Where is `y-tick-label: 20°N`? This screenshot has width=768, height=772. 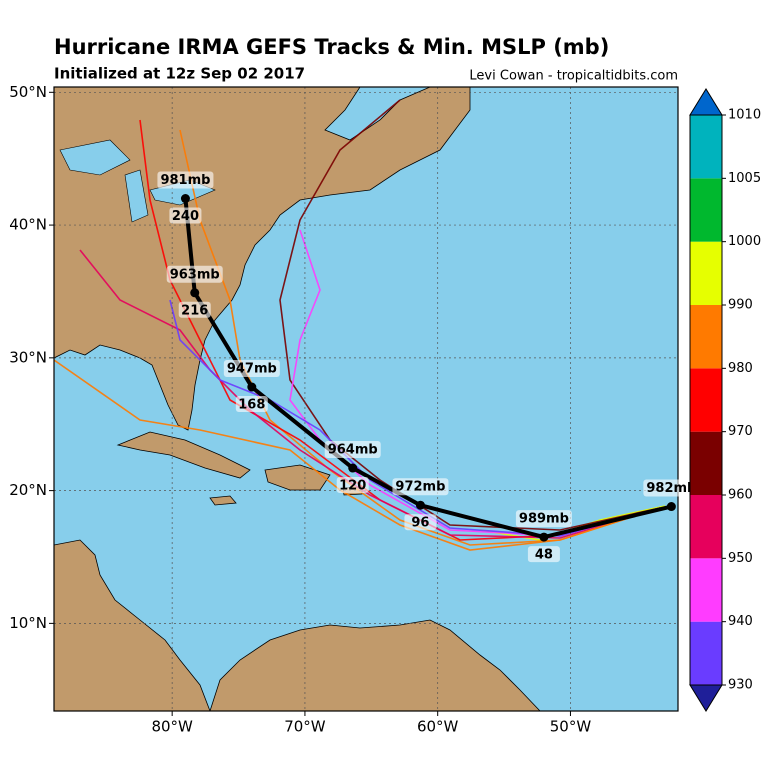 y-tick-label: 20°N is located at coordinates (28, 490).